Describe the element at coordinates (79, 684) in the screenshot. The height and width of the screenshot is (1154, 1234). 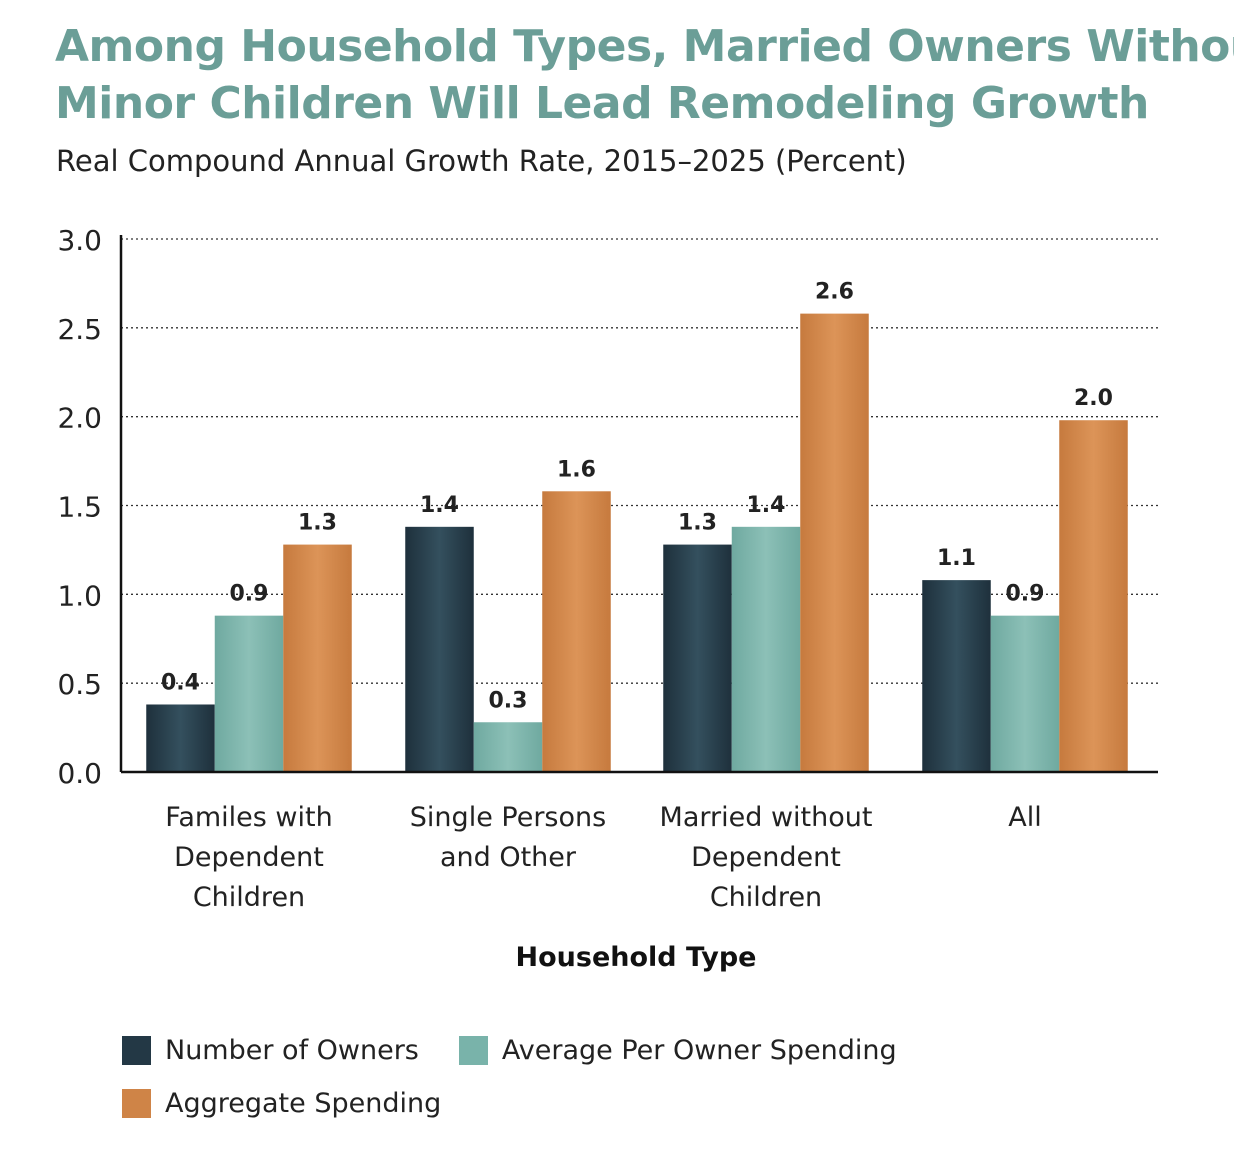
I see `y-tick-label: 0.5` at that location.